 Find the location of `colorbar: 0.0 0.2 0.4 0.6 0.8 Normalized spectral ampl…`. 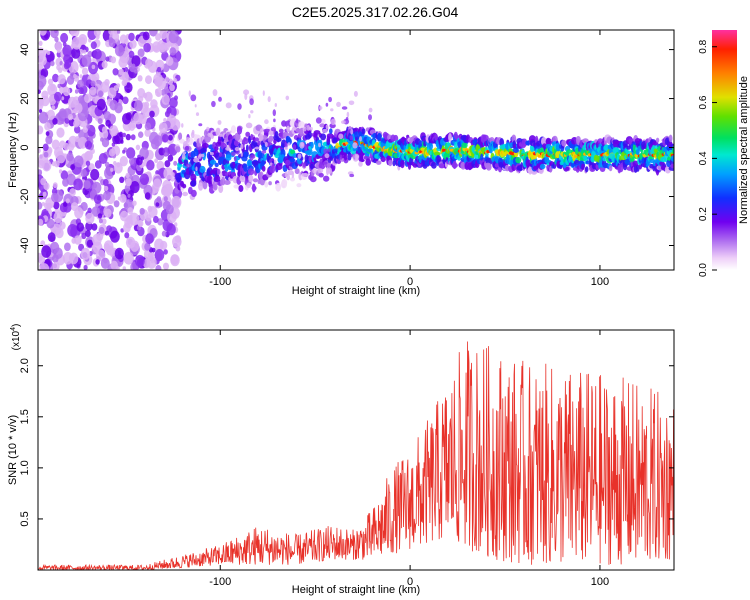

colorbar: 0.0 0.2 0.4 0.6 0.8 Normalized spectral ampl… is located at coordinates (724, 153).